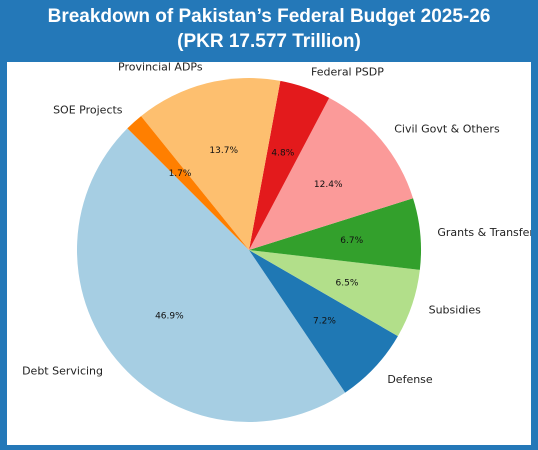 The width and height of the screenshot is (538, 450). Describe the element at coordinates (160, 68) in the screenshot. I see `pie-category-label-provincial-adps: Provincial ADPs` at that location.